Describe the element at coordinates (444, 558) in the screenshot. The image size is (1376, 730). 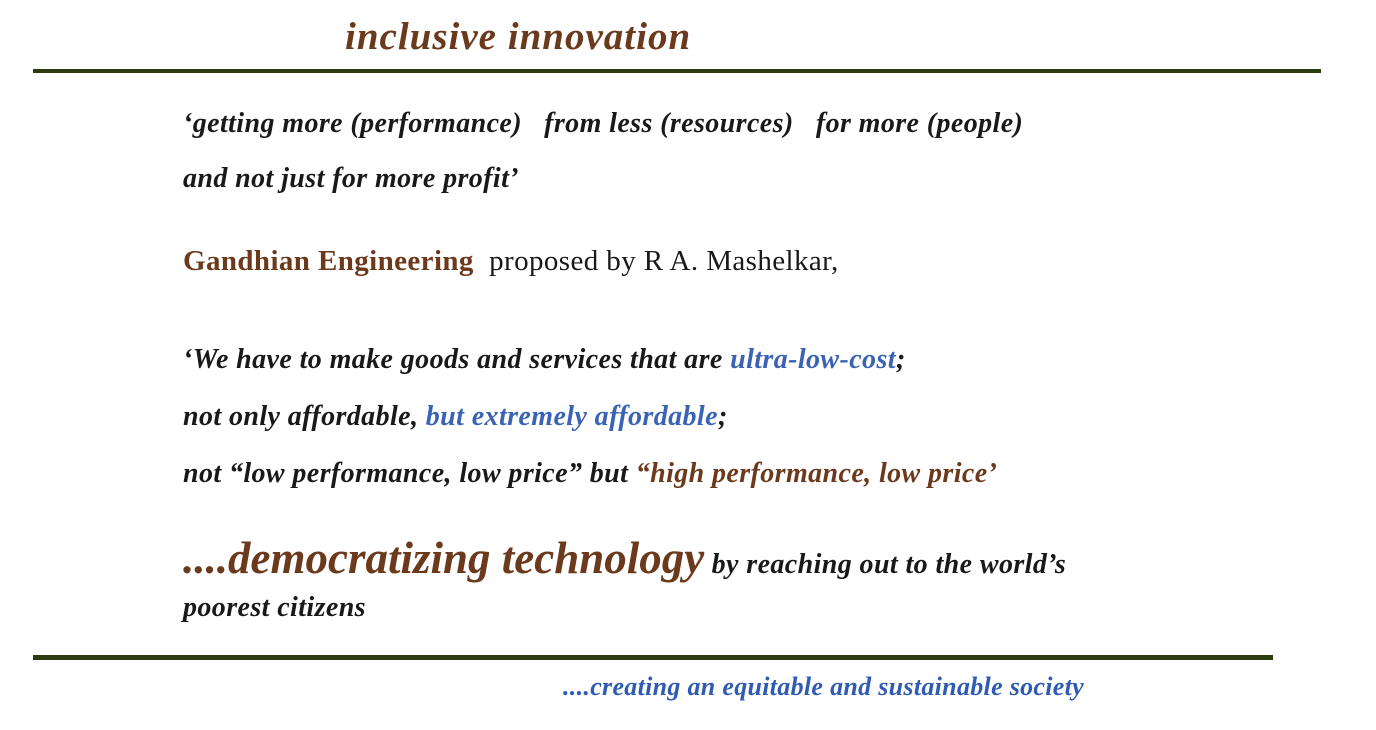
I see `democratizing-technology-big-text: ....democratizing technology` at that location.